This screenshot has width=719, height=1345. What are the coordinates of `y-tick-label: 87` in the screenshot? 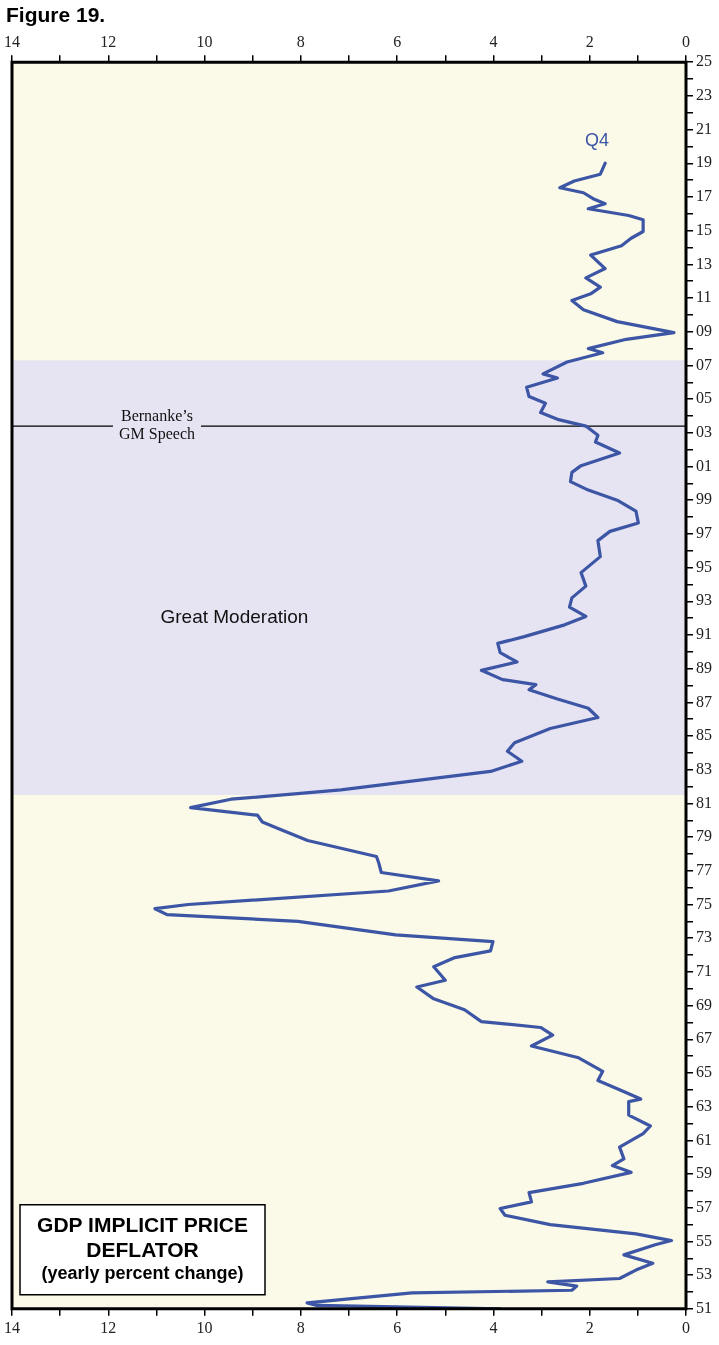 It's located at (704, 701).